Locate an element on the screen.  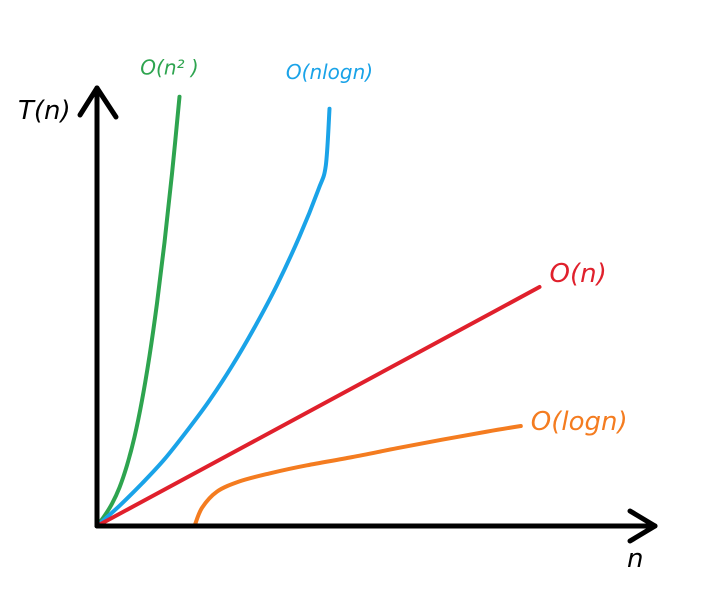
series-label-2: O(n) is located at coordinates (578, 274).